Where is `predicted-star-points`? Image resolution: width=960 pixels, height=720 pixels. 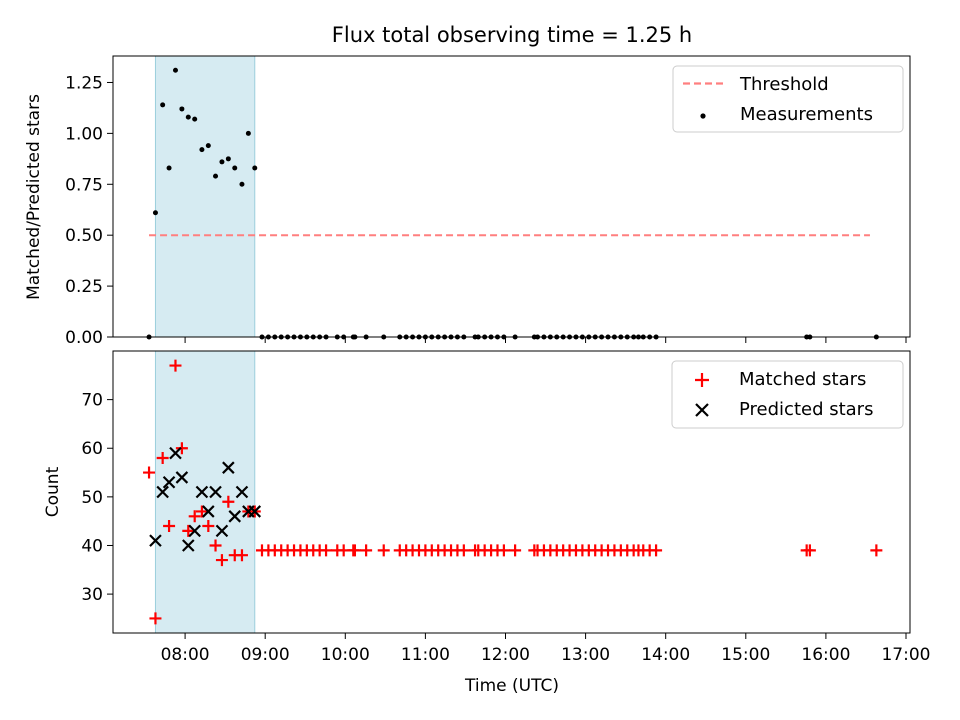
predicted-star-points is located at coordinates (205, 499).